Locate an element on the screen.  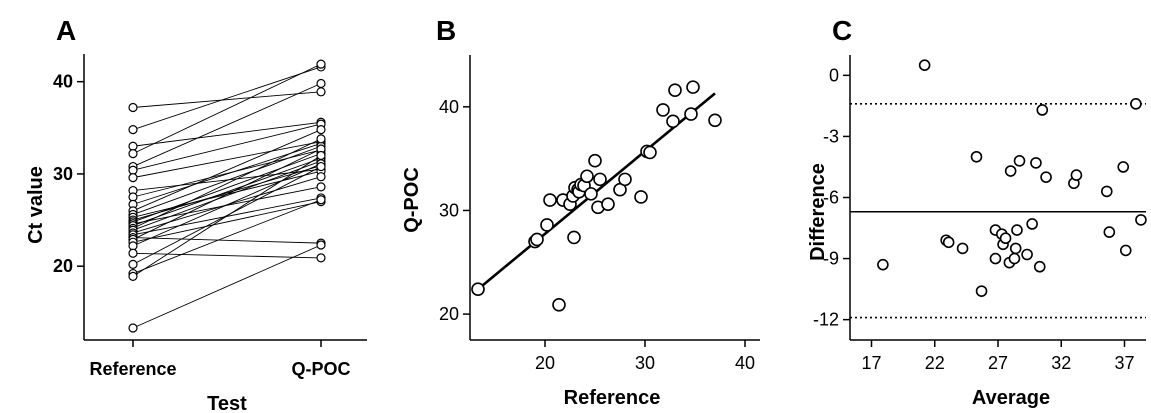
a-ylabel: Ct value is located at coordinates (36, 205).